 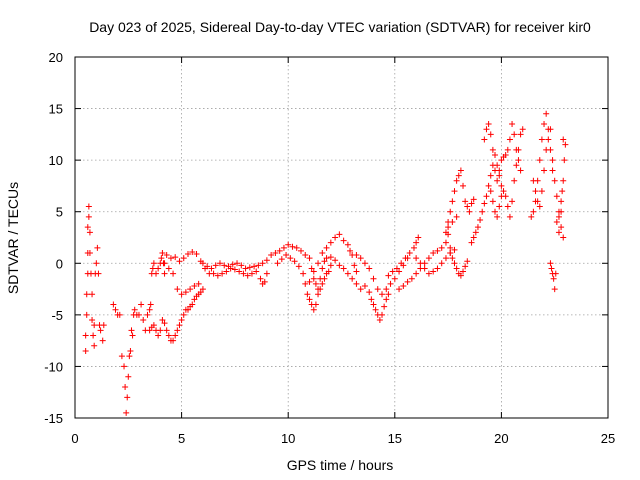 What do you see at coordinates (395, 438) in the screenshot?
I see `x-tick-label: 15` at bounding box center [395, 438].